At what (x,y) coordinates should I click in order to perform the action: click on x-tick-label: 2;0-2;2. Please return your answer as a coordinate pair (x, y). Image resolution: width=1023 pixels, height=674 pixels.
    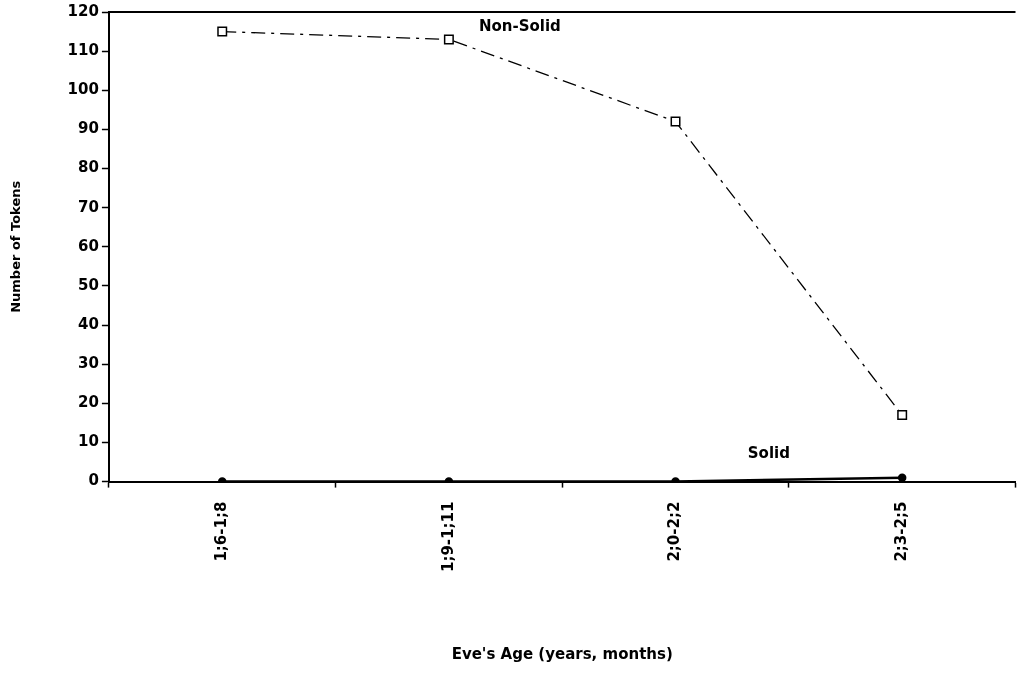
    Looking at the image, I should click on (674, 531).